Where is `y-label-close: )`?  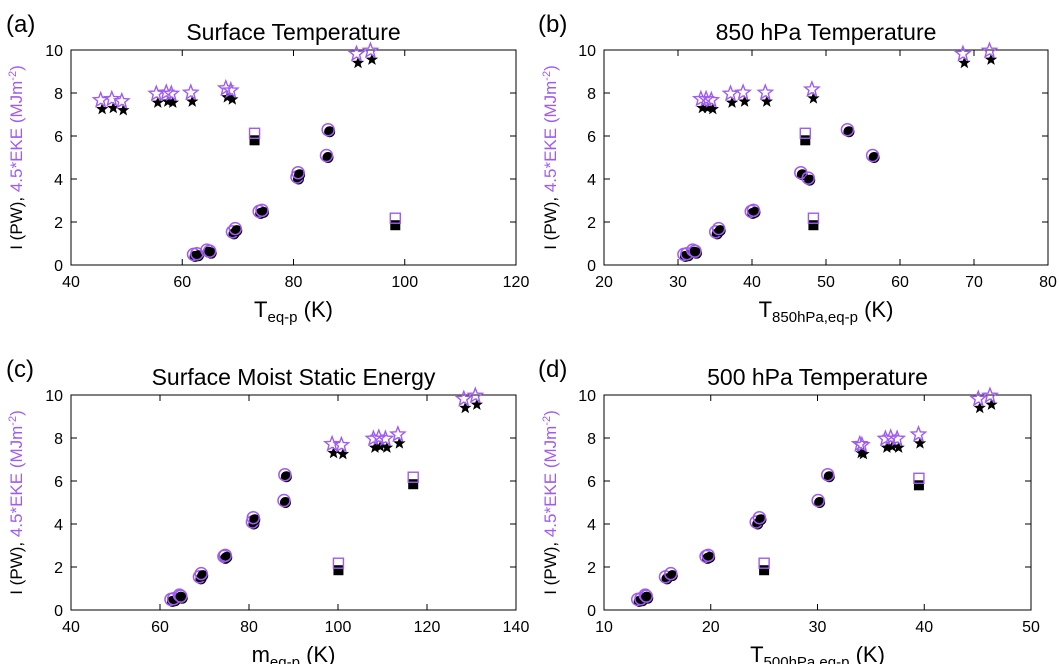 y-label-close: ) is located at coordinates (550, 68).